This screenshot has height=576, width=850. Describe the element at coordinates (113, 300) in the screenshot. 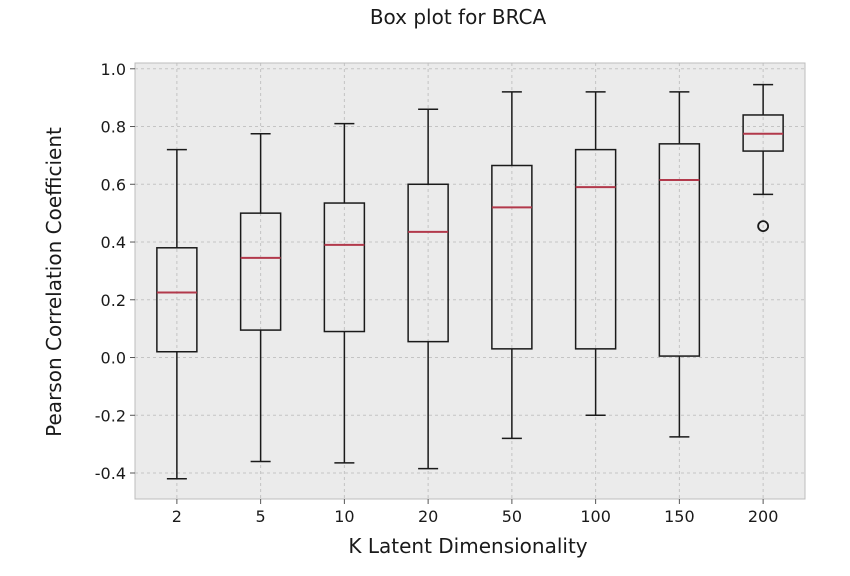

I see `y-tick-label: 0.2` at that location.